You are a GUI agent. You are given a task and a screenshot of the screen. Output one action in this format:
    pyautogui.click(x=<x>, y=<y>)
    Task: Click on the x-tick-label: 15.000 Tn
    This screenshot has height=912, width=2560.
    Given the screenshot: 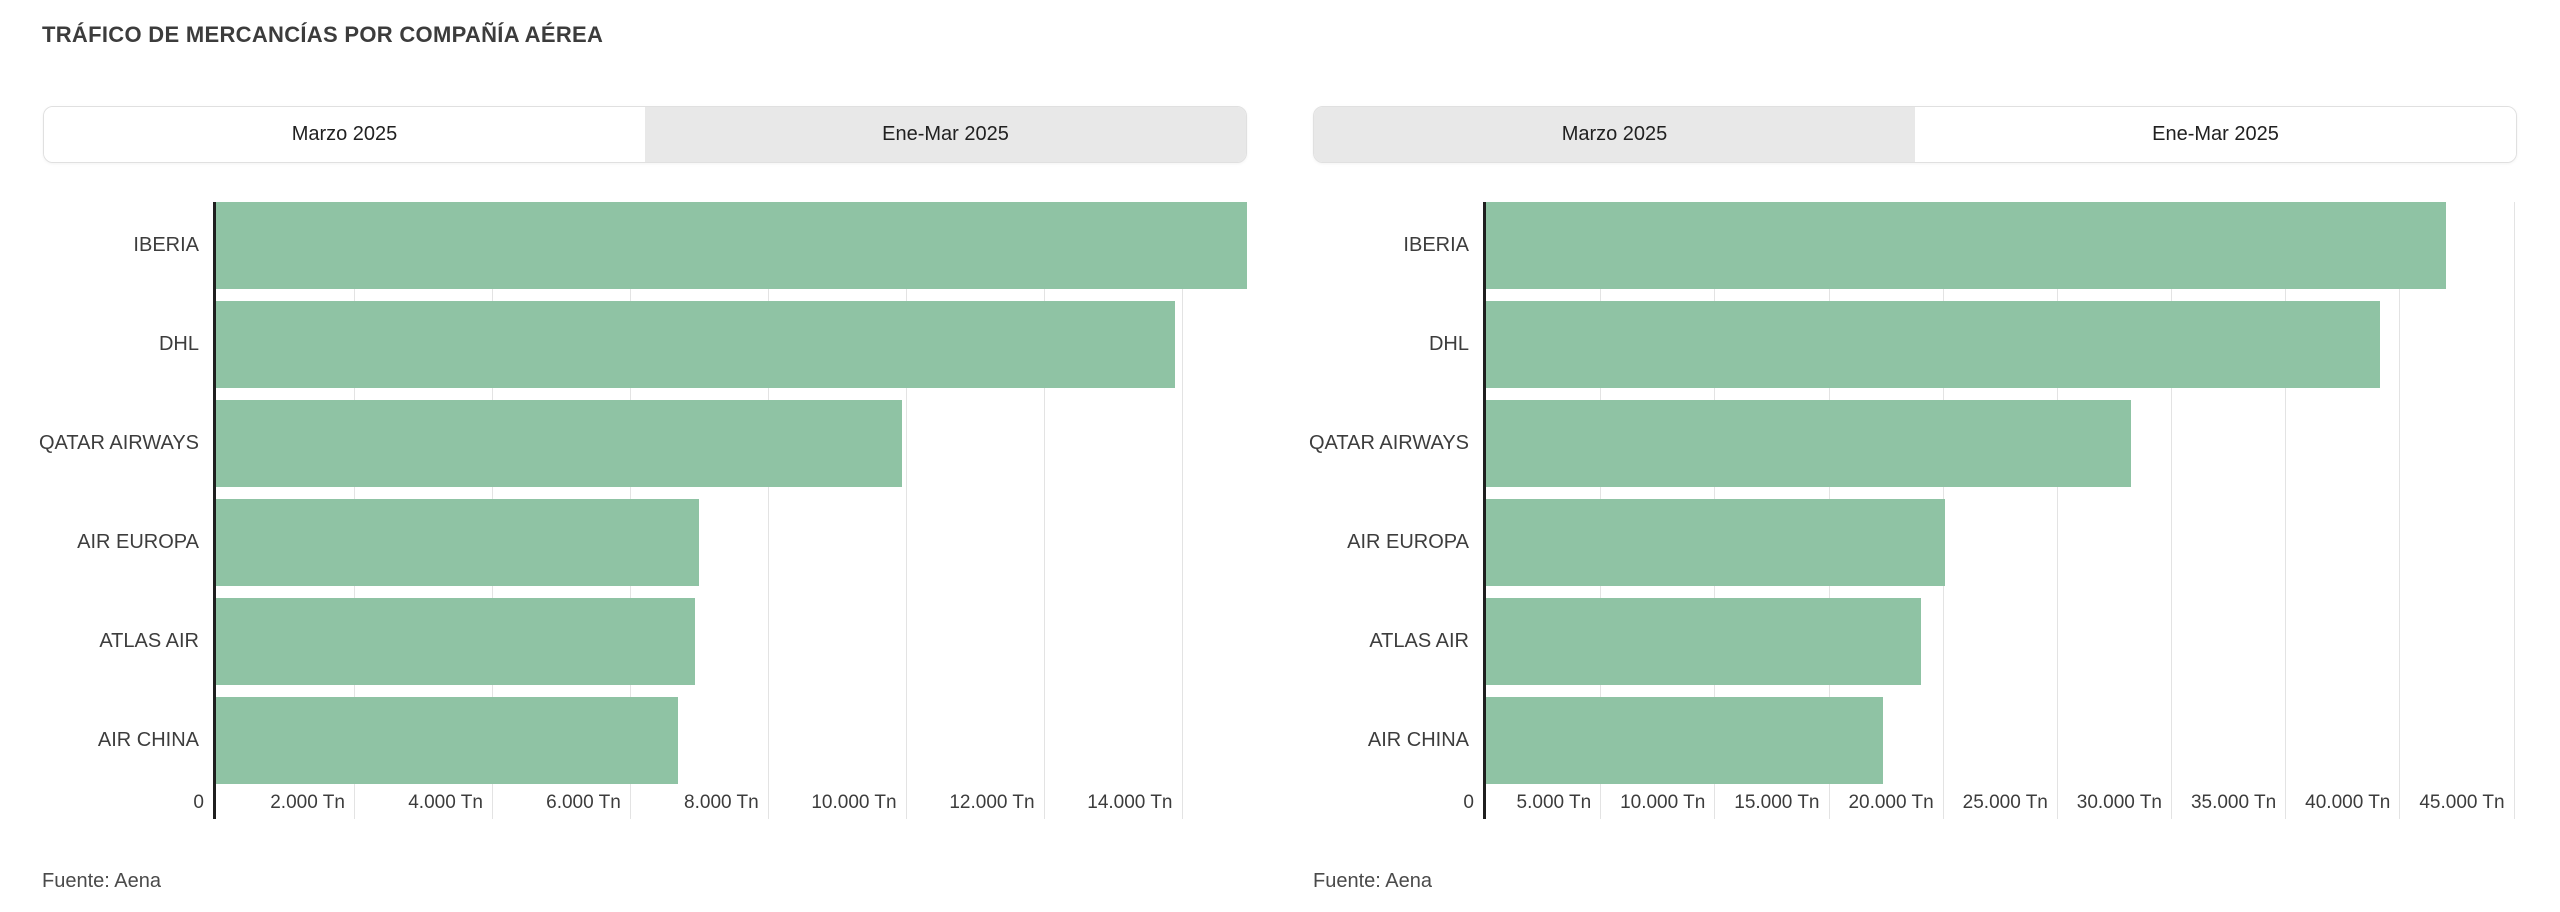 What is the action you would take?
    pyautogui.click(x=1777, y=802)
    